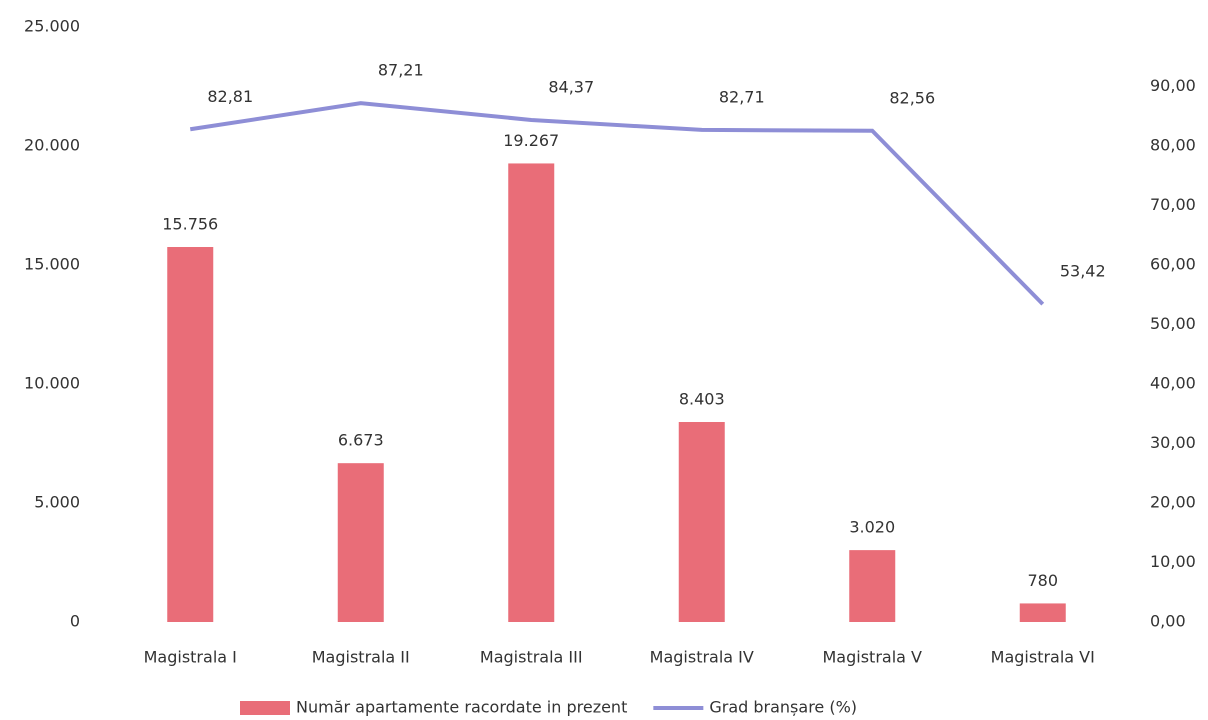 The image size is (1208, 720). What do you see at coordinates (265, 708) in the screenshot?
I see `legend-swatch` at bounding box center [265, 708].